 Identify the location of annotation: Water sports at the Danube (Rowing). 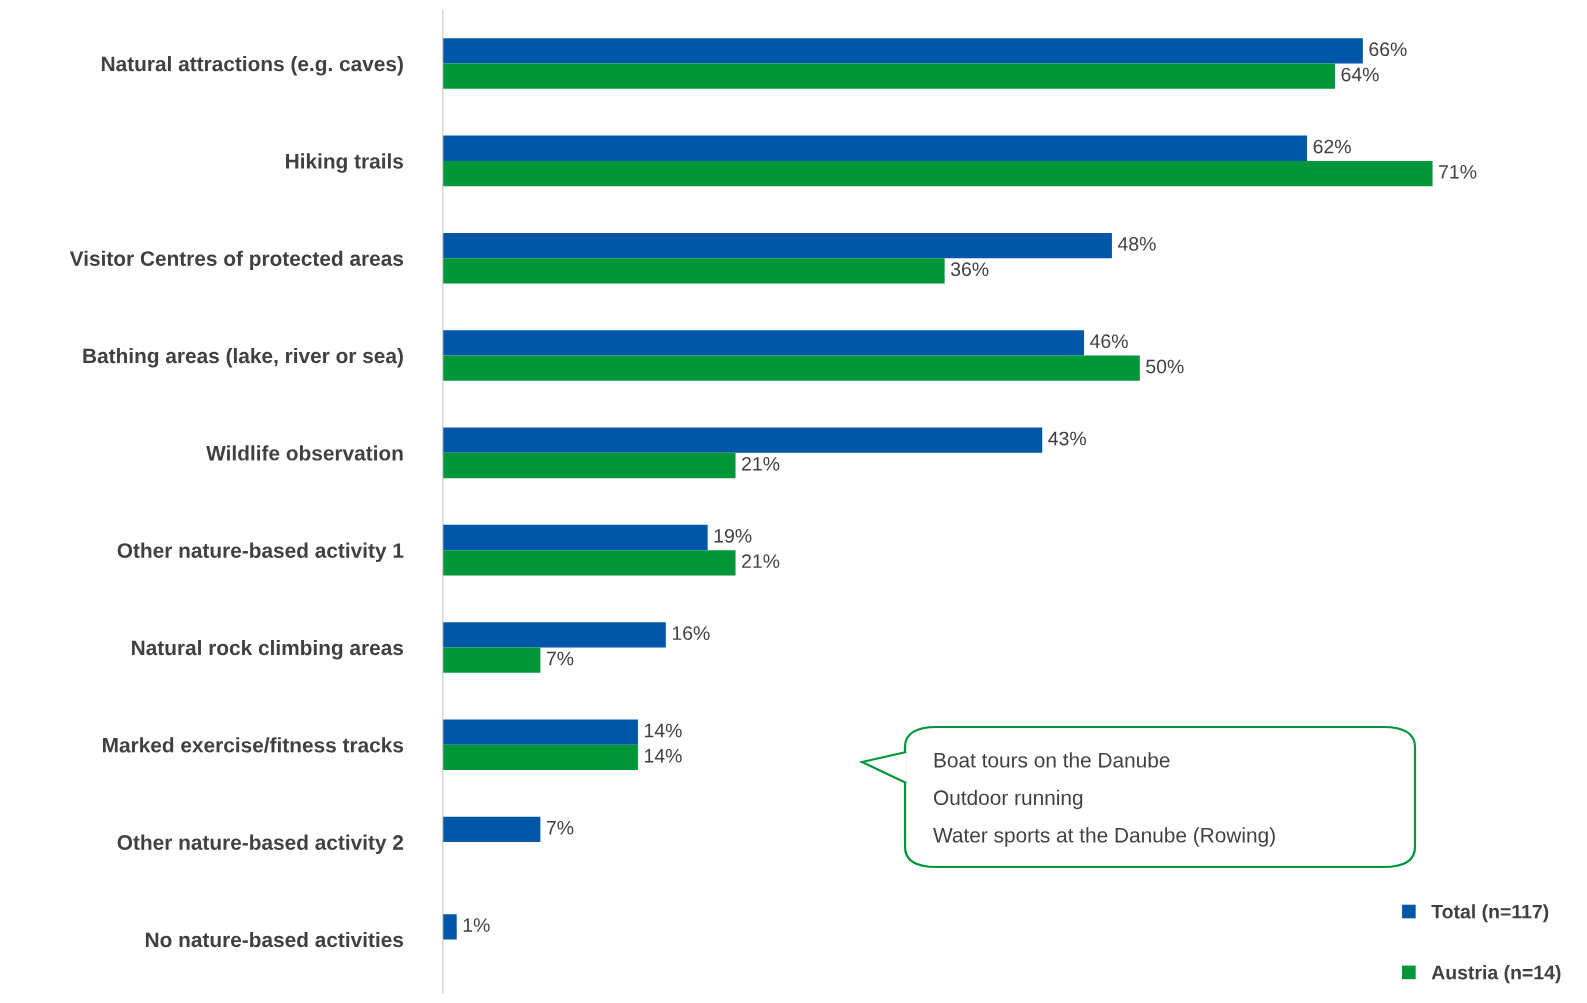
(1104, 837).